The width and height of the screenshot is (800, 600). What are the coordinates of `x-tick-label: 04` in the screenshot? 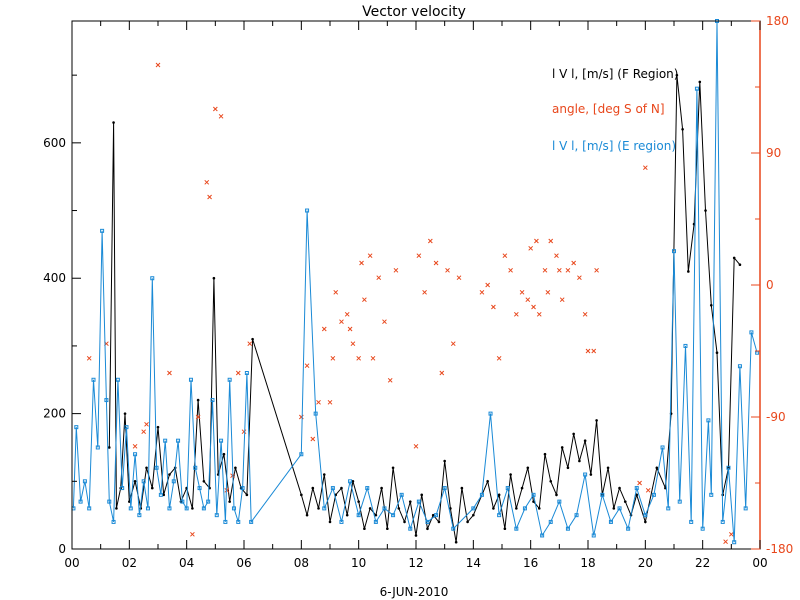 It's located at (186, 563).